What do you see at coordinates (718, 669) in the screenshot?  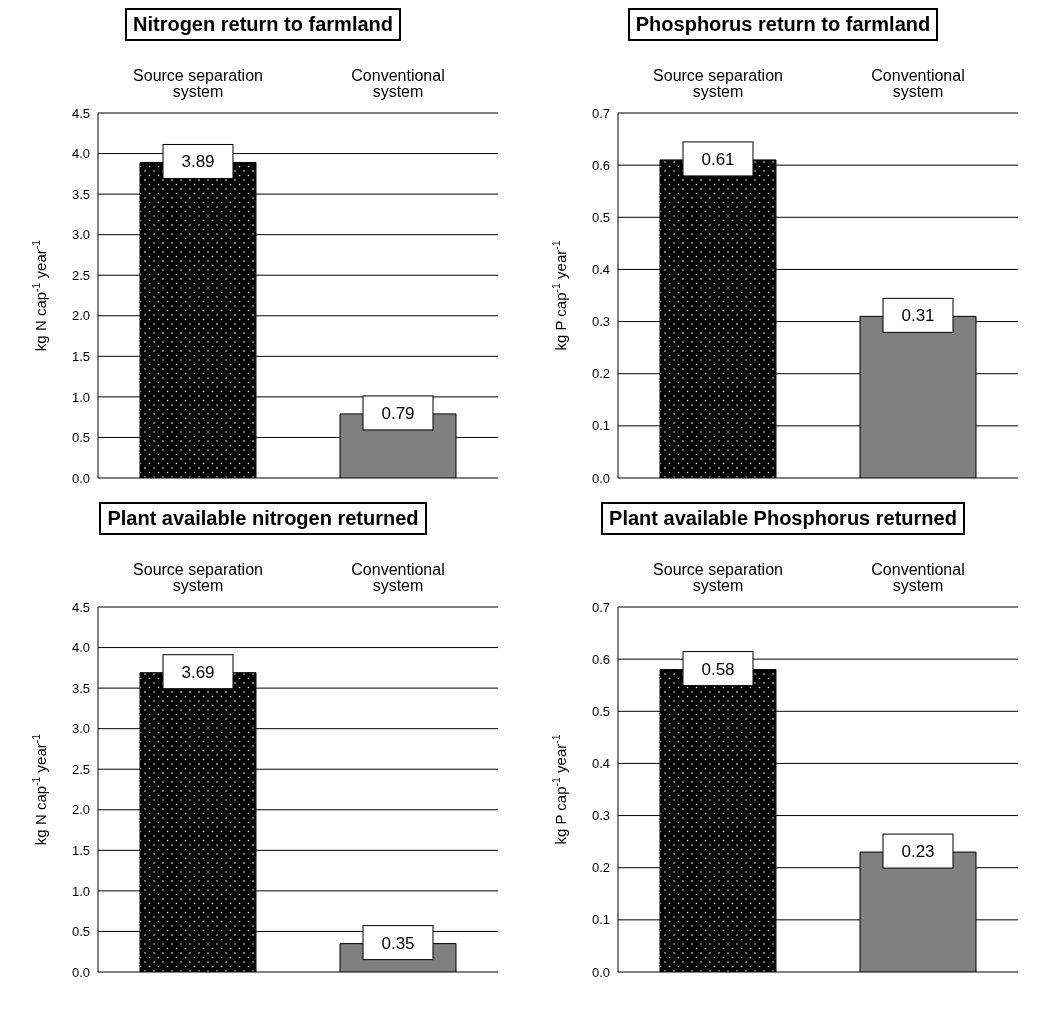 I see `data-label: 0.58` at bounding box center [718, 669].